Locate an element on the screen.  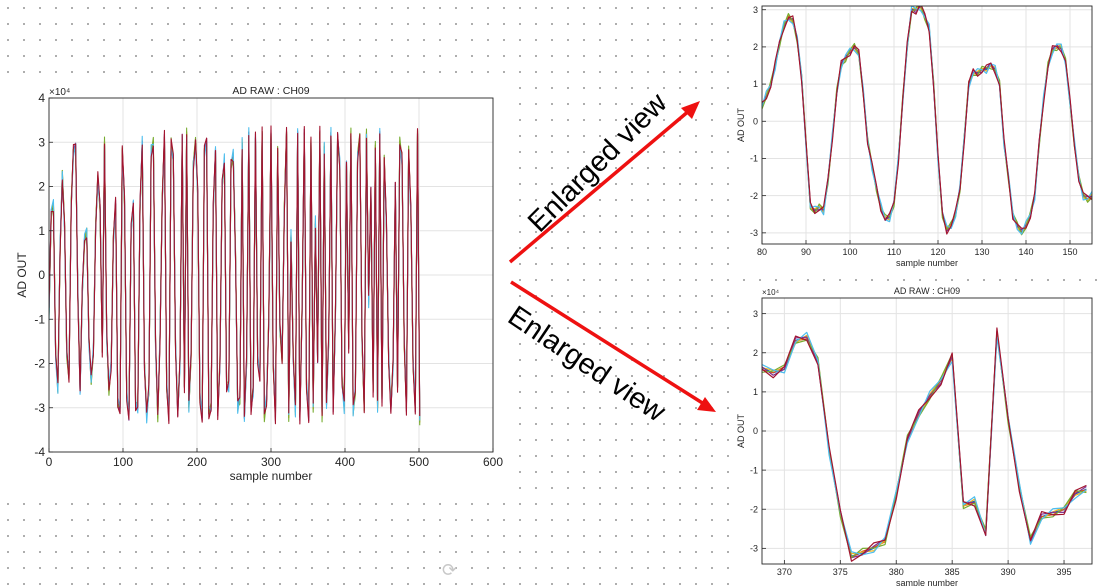
x-tick-label: 400 is located at coordinates (345, 462).